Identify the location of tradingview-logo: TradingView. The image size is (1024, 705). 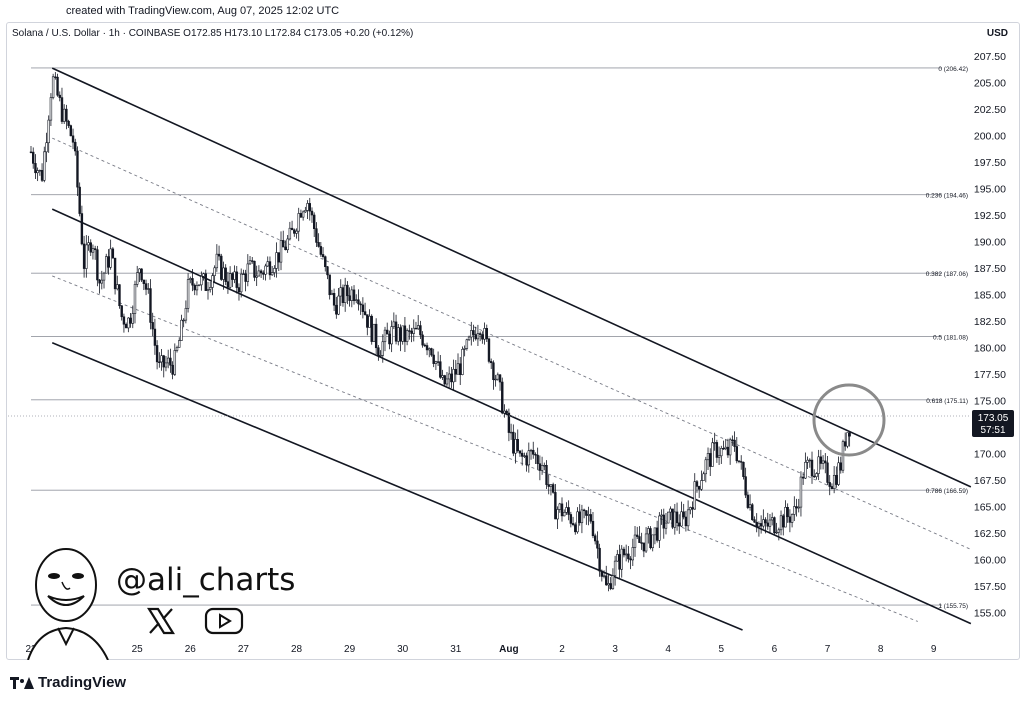
(68, 682).